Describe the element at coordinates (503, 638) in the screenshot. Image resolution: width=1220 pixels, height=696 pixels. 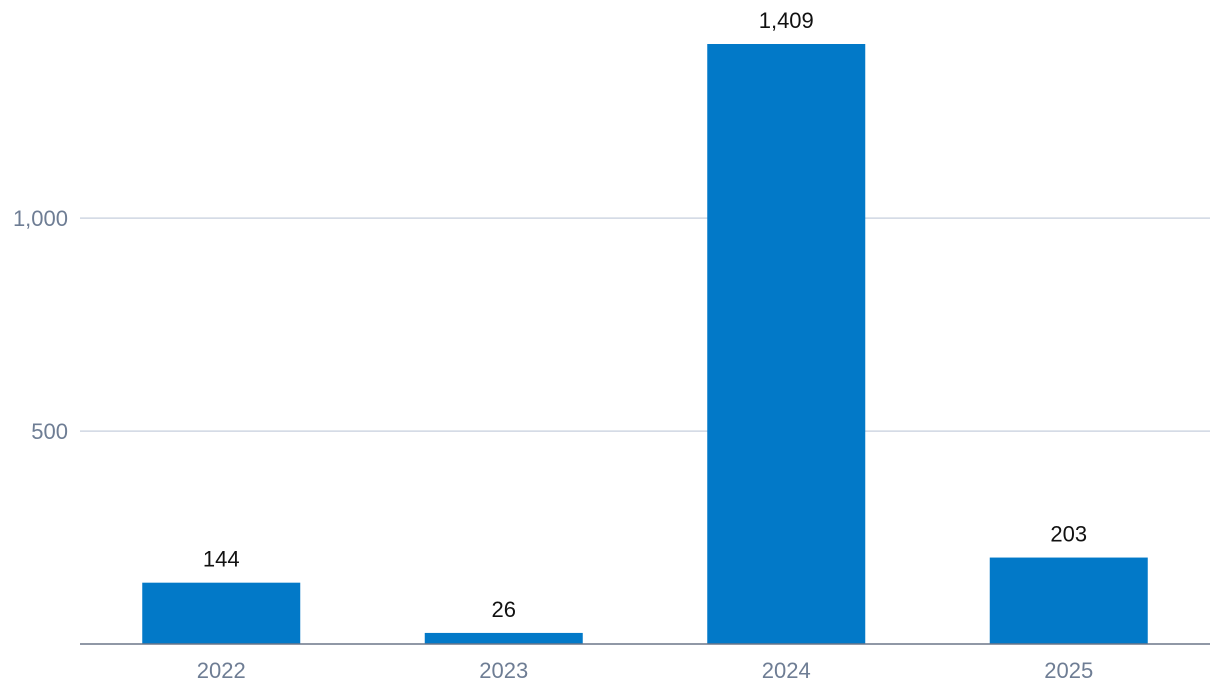
I see `bar-2023` at that location.